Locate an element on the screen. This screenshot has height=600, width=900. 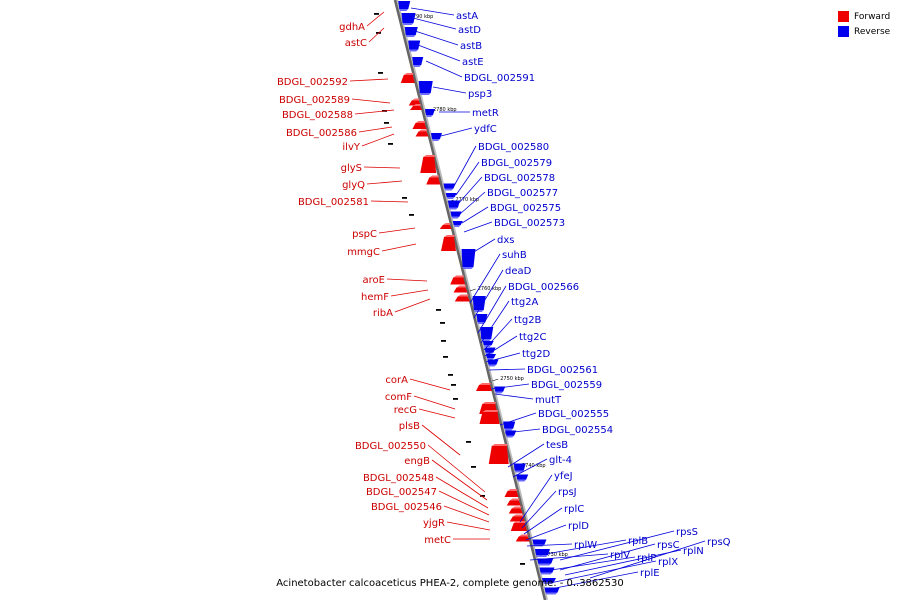
reverse-gene-label: tesB is located at coordinates (557, 445).